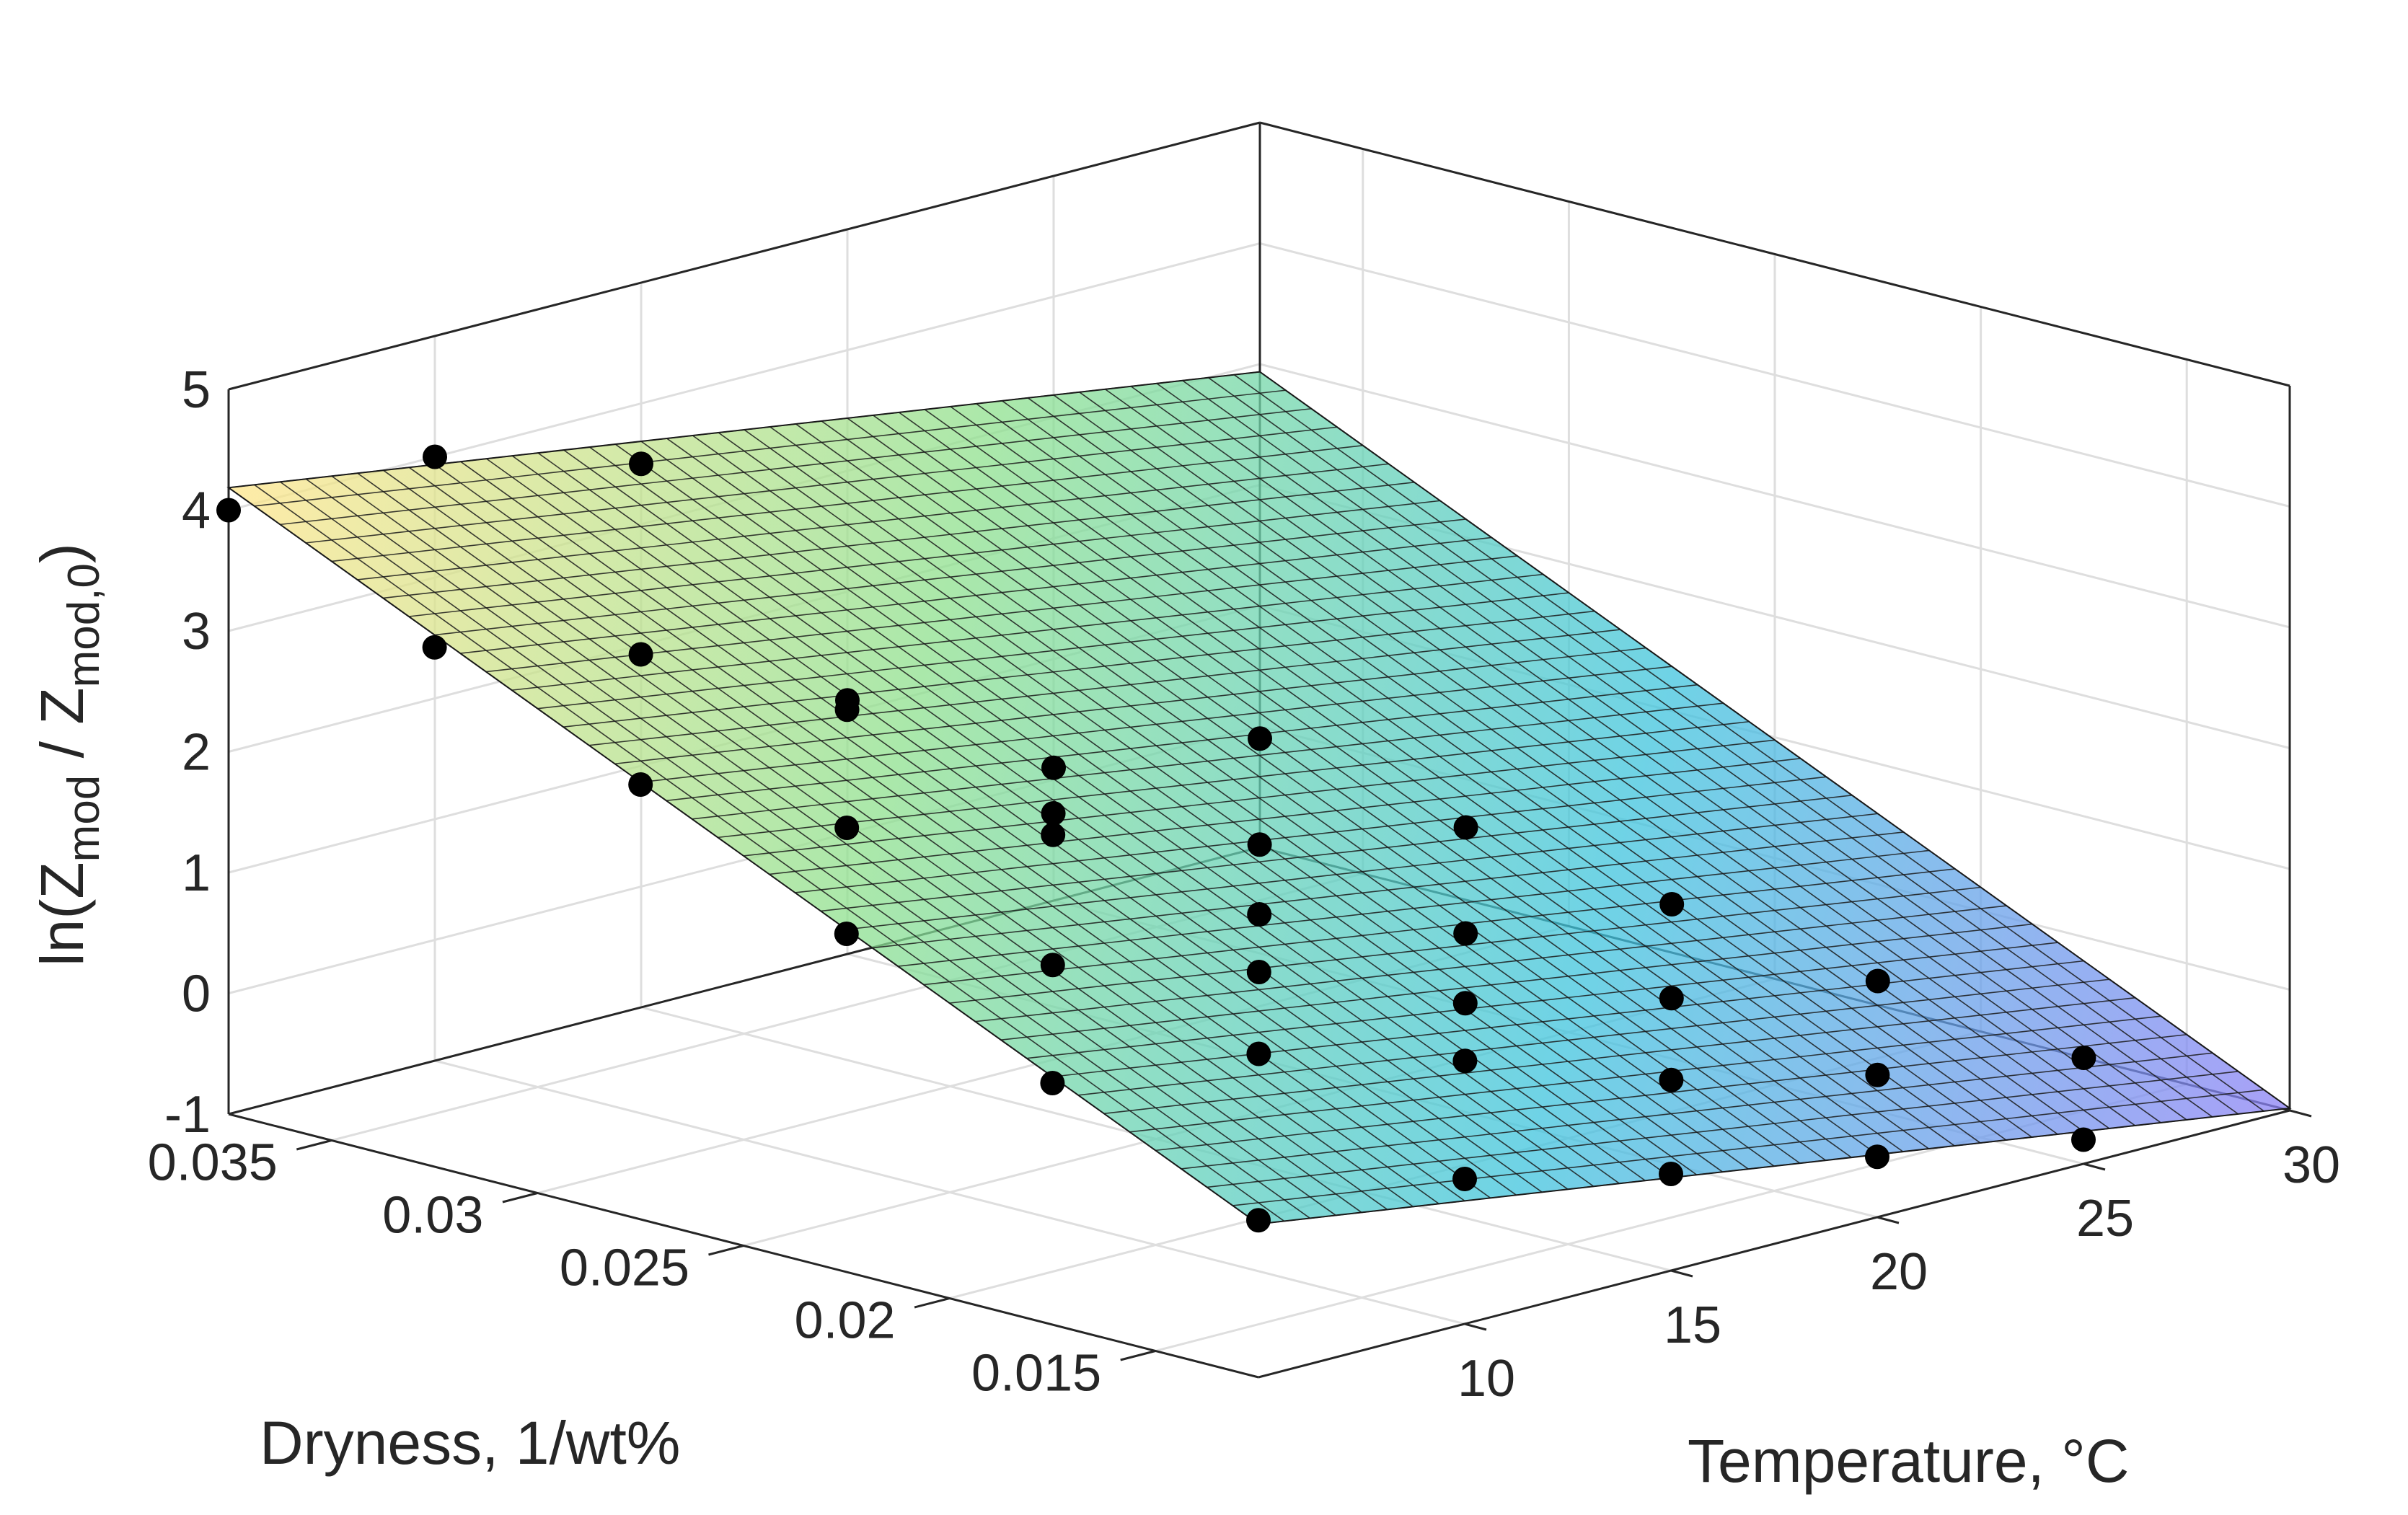 Image resolution: width=2408 pixels, height=1515 pixels. I want to click on x-tick-label: 10, so click(1486, 1379).